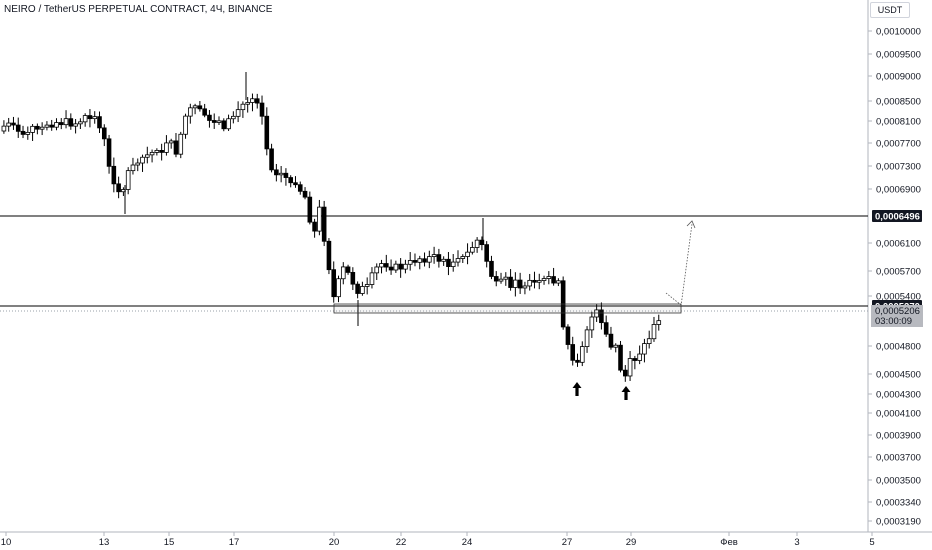  What do you see at coordinates (890, 10) in the screenshot?
I see `currency-selector: USDT` at bounding box center [890, 10].